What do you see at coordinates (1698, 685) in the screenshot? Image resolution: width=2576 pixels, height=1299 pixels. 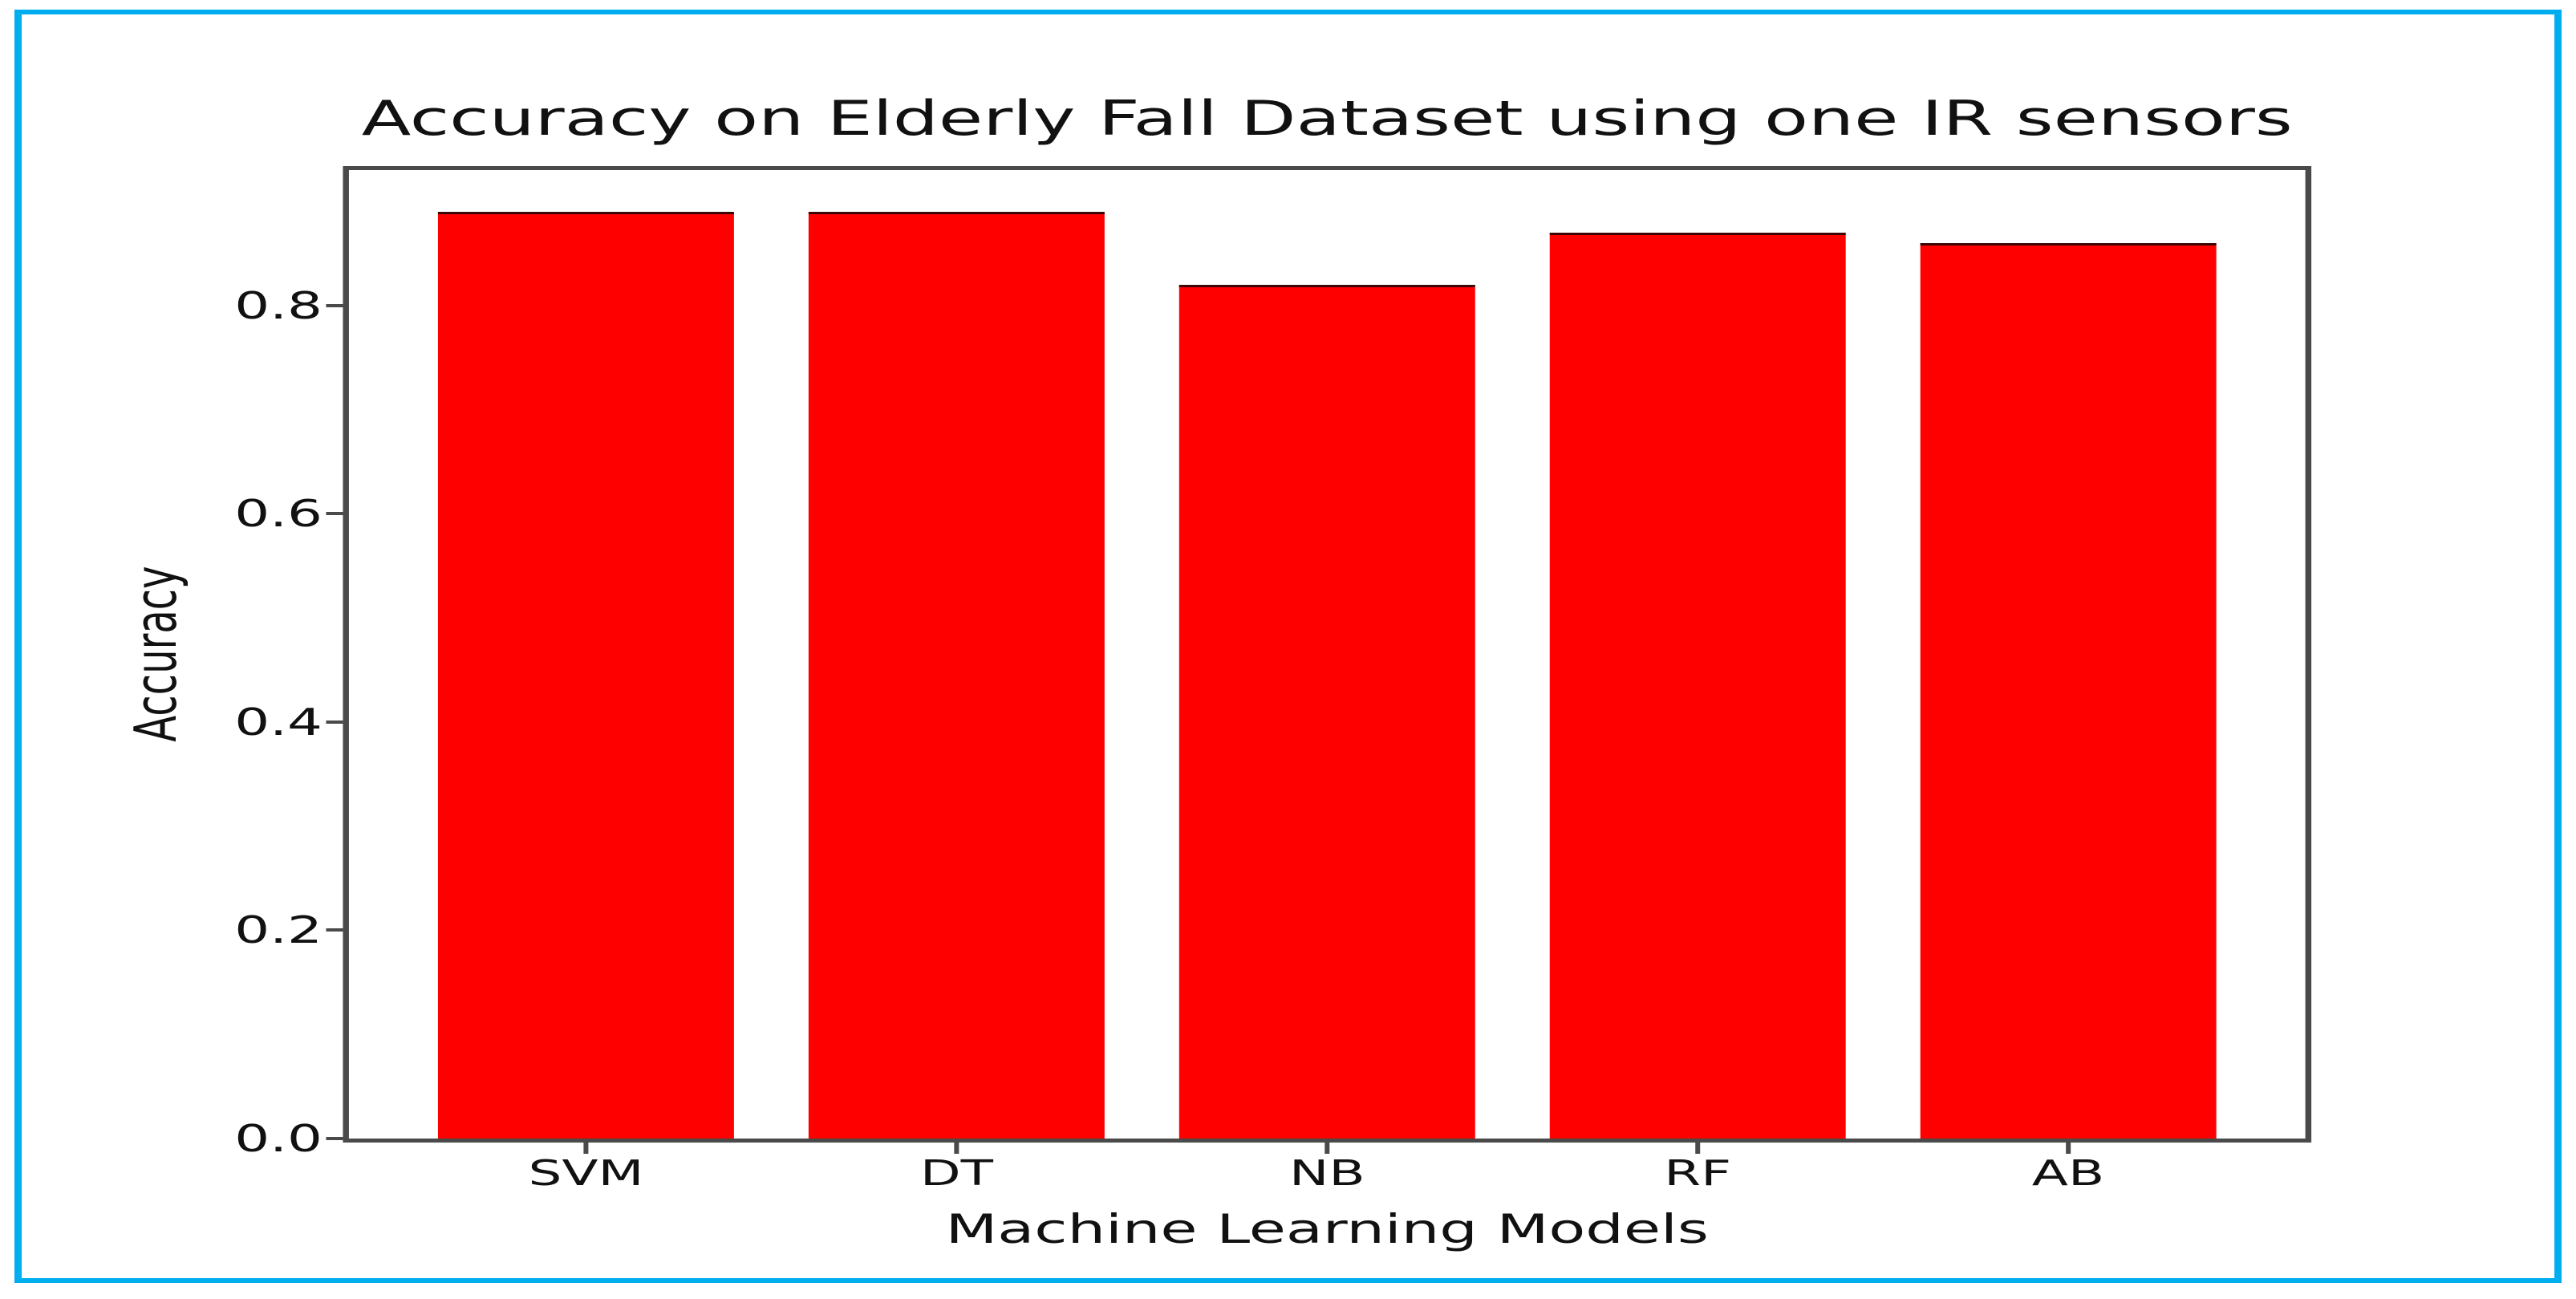 I see `bar-rf` at bounding box center [1698, 685].